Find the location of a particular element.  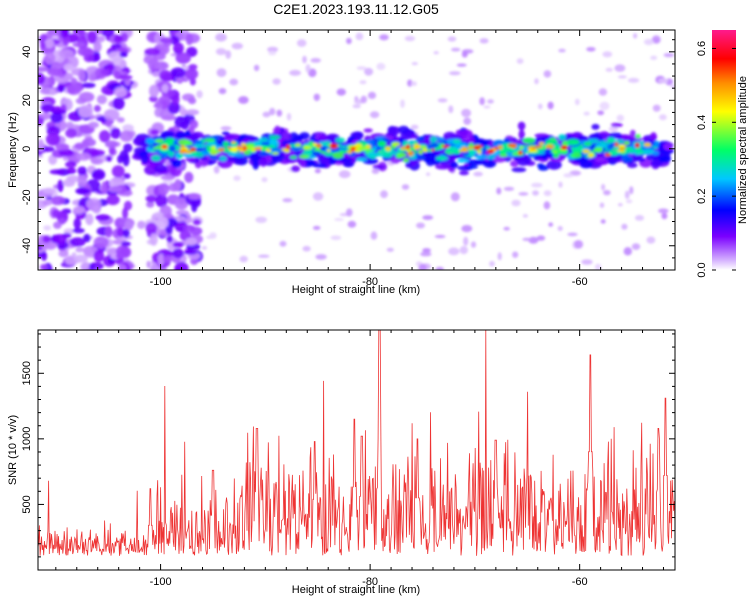

chart-title: C2E1.2023.193.11.12.G05 is located at coordinates (356, 9).